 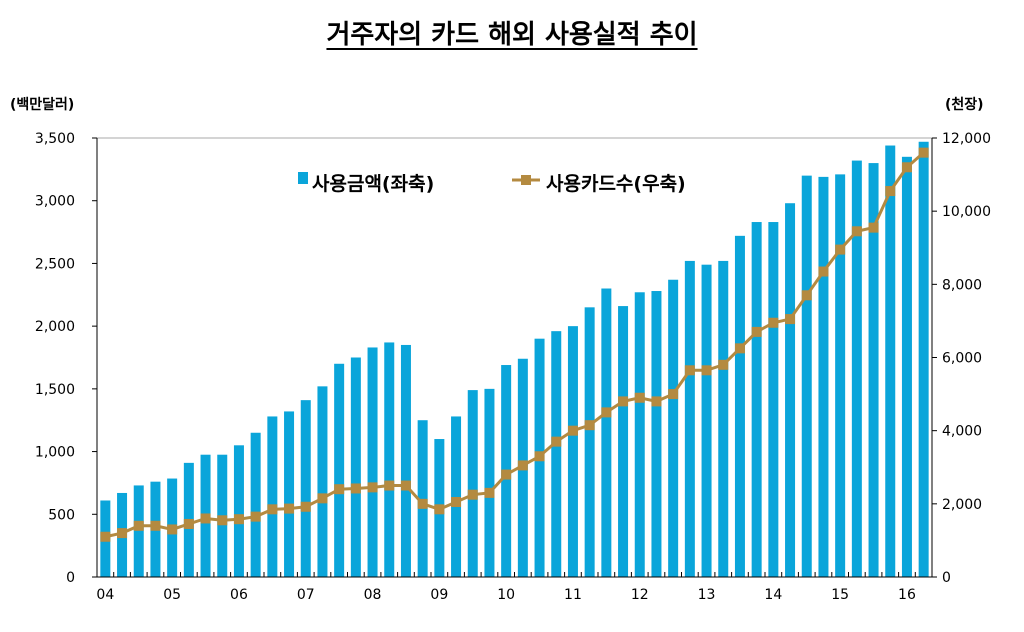 What do you see at coordinates (573, 595) in the screenshot?
I see `x-tick-label: 11` at bounding box center [573, 595].